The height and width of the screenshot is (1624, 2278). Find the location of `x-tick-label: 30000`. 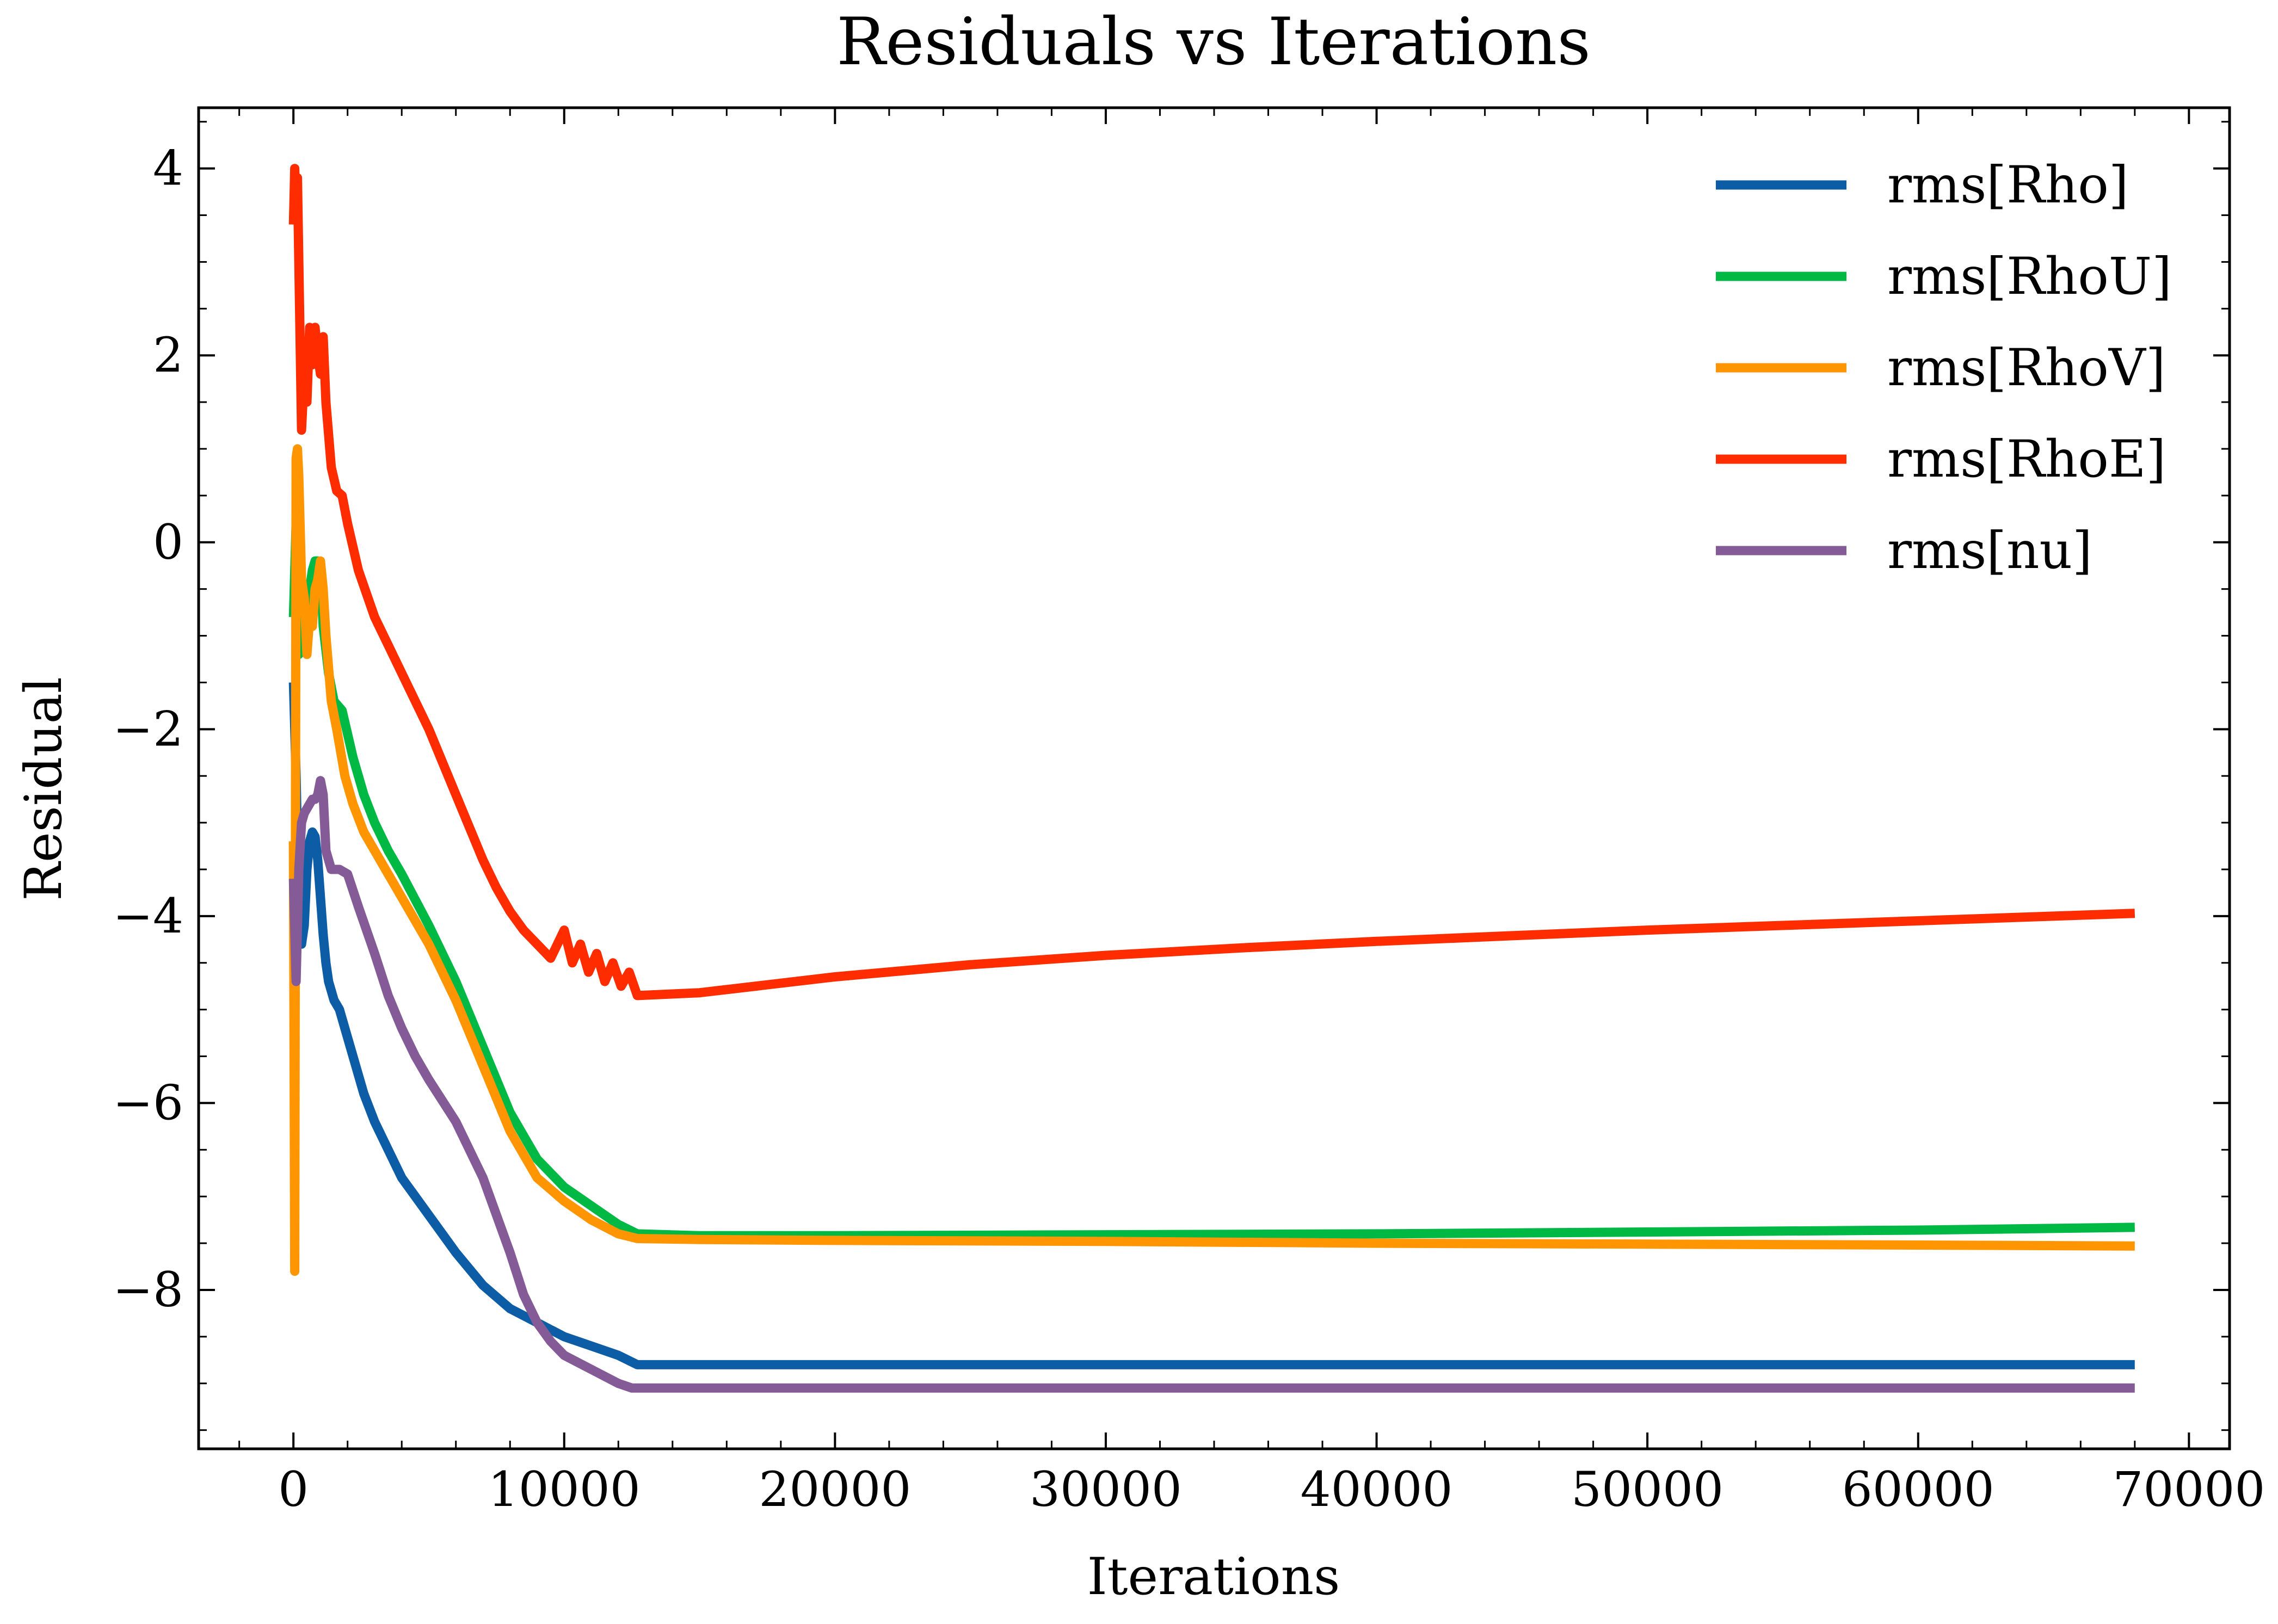

x-tick-label: 30000 is located at coordinates (1106, 1489).